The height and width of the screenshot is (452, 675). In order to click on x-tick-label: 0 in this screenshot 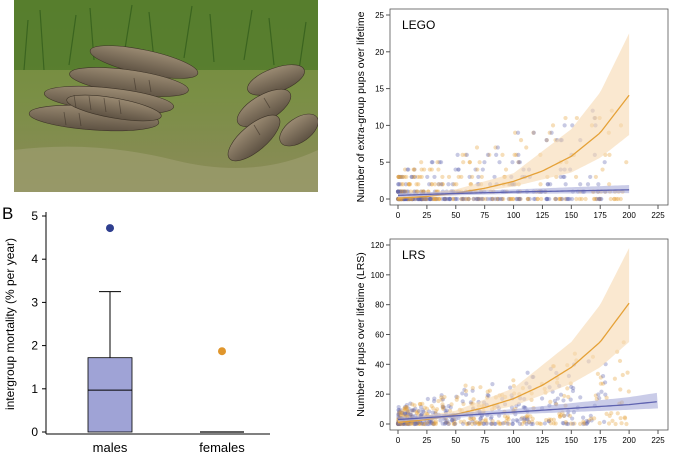, I will do `click(398, 440)`.